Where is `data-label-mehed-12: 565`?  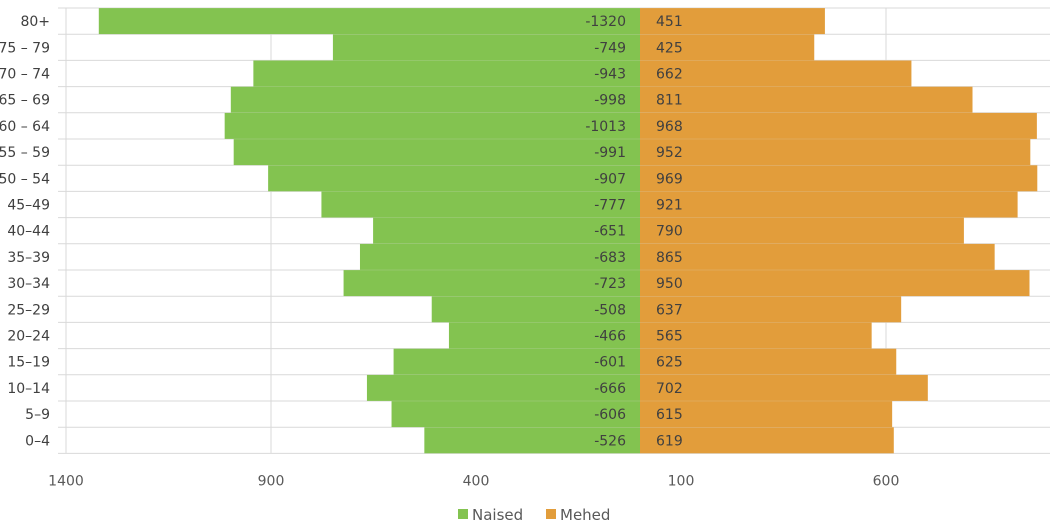
data-label-mehed-12: 565 is located at coordinates (669, 337).